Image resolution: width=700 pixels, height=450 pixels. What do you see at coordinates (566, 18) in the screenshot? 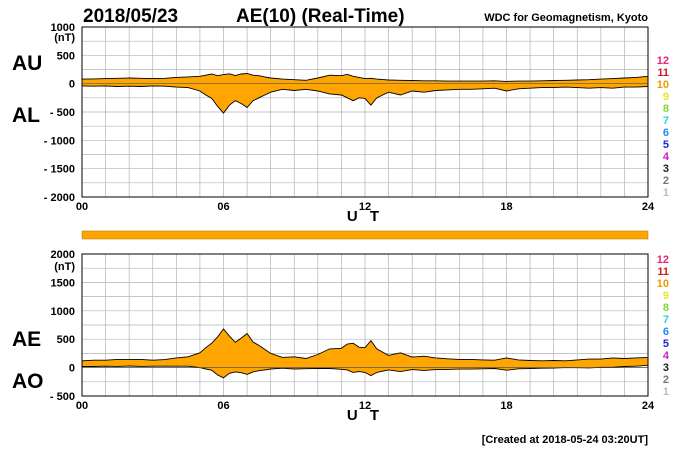
I see `source-label: WDC for Geomagnetism, Kyoto` at bounding box center [566, 18].